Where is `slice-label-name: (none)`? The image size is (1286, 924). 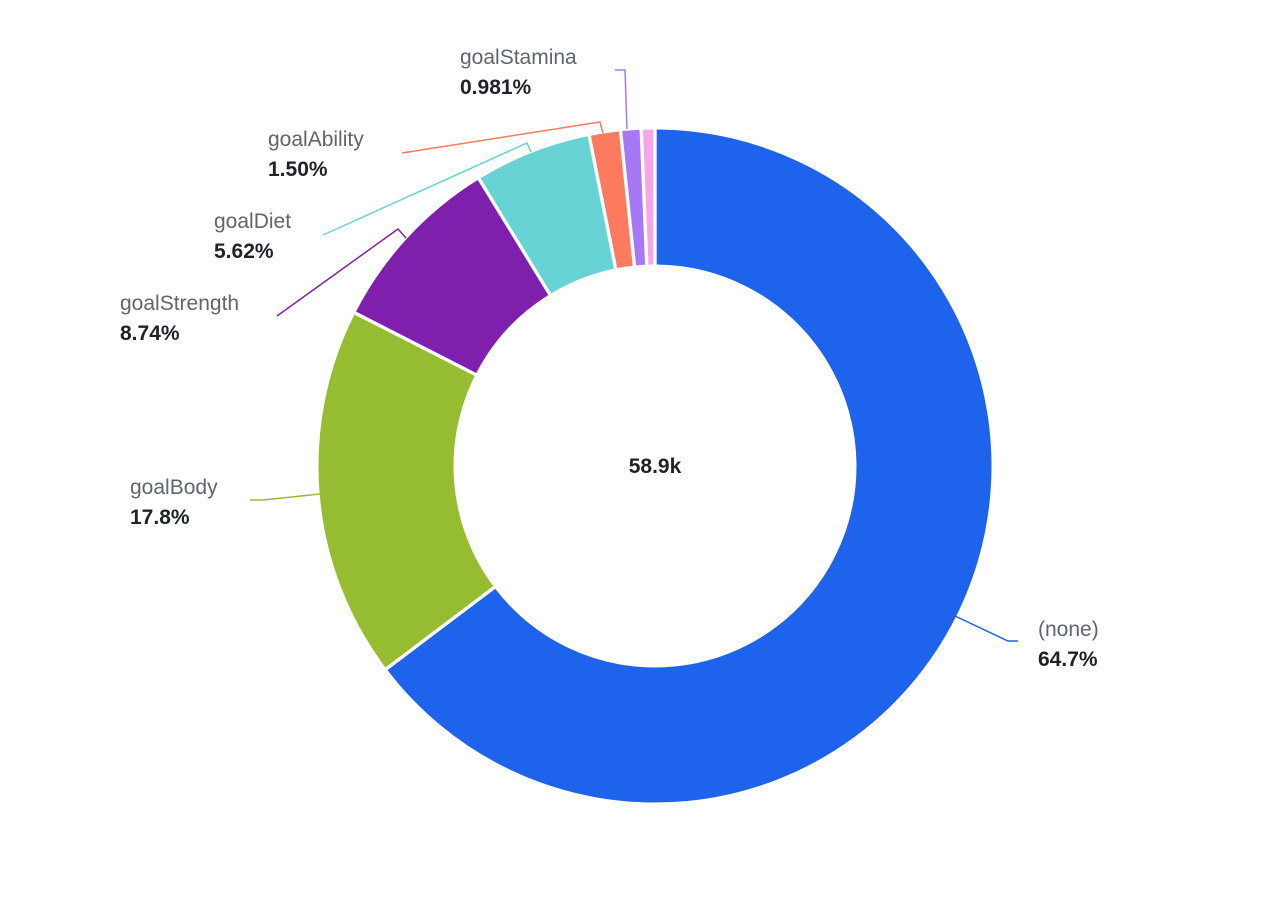 slice-label-name: (none) is located at coordinates (1068, 629).